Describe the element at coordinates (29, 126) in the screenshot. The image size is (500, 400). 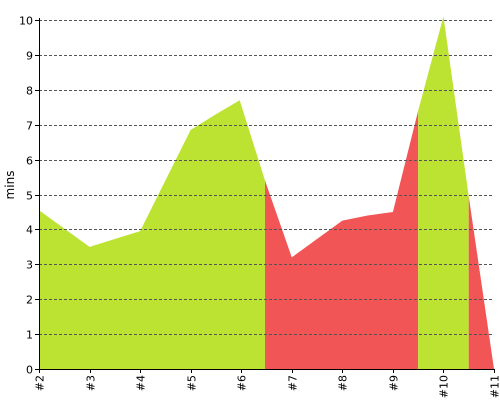
I see `y-tick-label: 7` at that location.